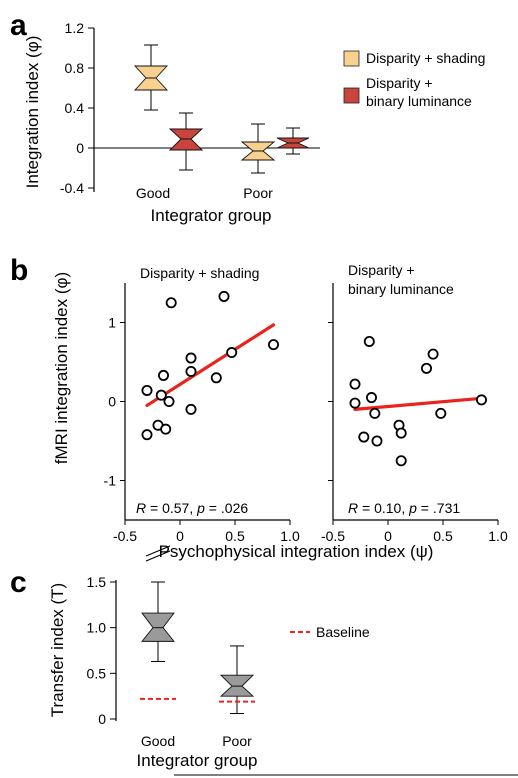 Image resolution: width=518 pixels, height=778 pixels. What do you see at coordinates (175, 508) in the screenshot?
I see `panel-b-left-r: 0.57` at bounding box center [175, 508].